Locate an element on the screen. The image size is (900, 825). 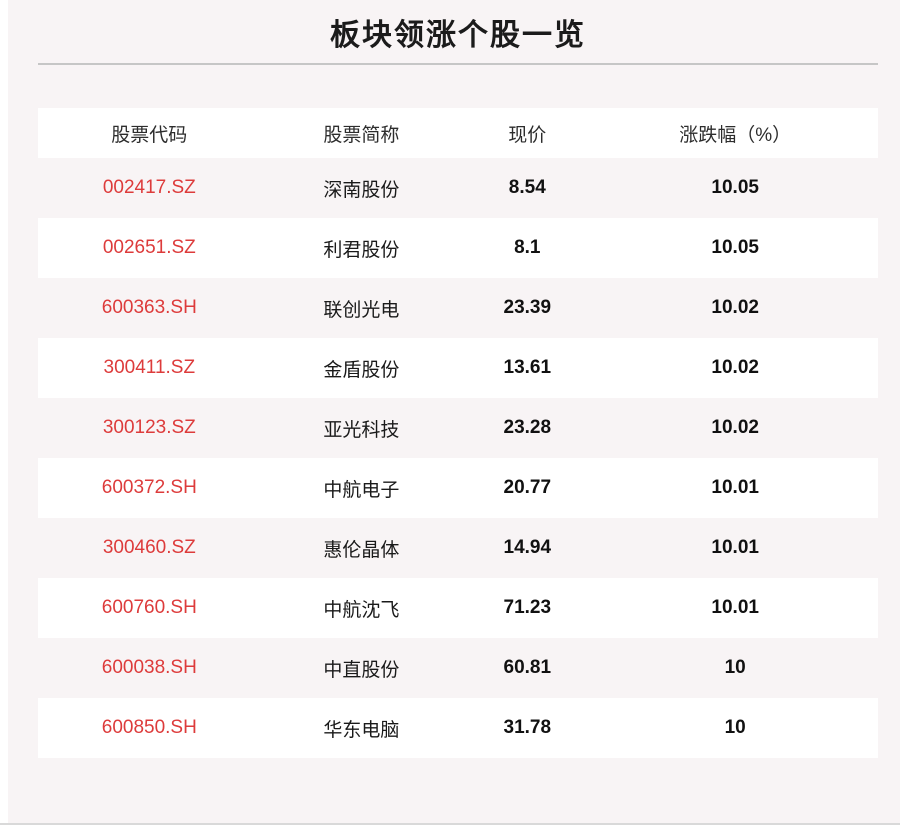
cell-price: 8.54 is located at coordinates (527, 187).